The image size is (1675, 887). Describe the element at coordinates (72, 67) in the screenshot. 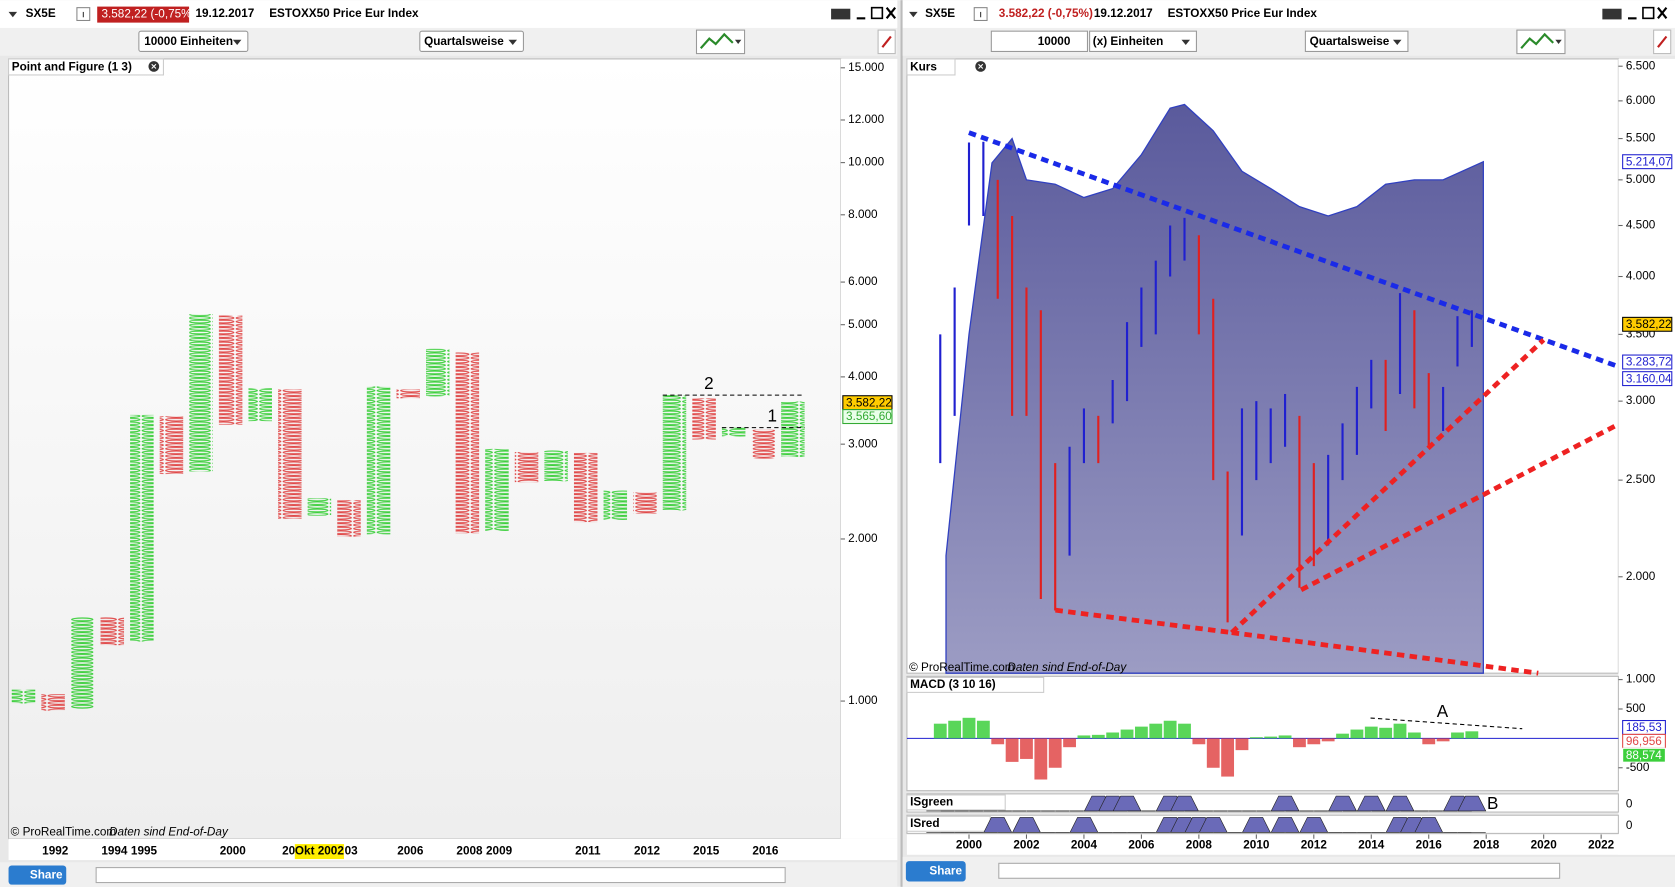

I see `panel-title: Point and Figure (1 3)` at that location.